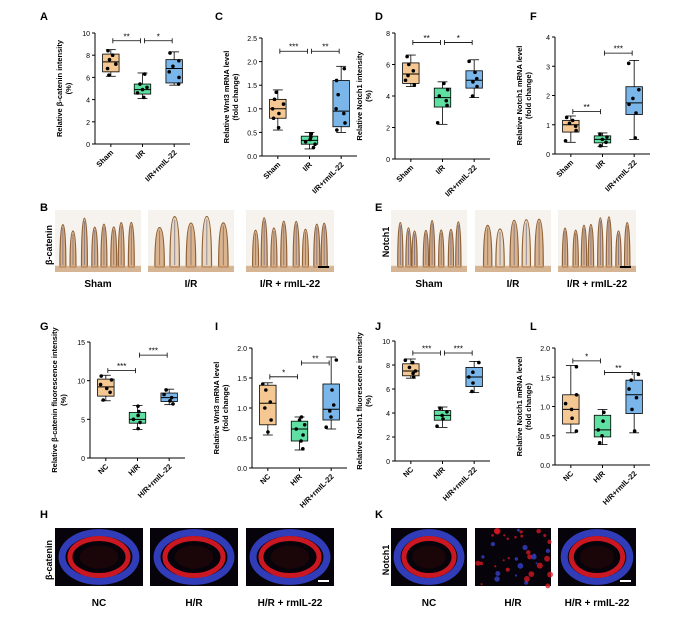  What do you see at coordinates (528, 406) in the screenshot?
I see `y-axis-label-line: (fold change)` at bounding box center [528, 406].